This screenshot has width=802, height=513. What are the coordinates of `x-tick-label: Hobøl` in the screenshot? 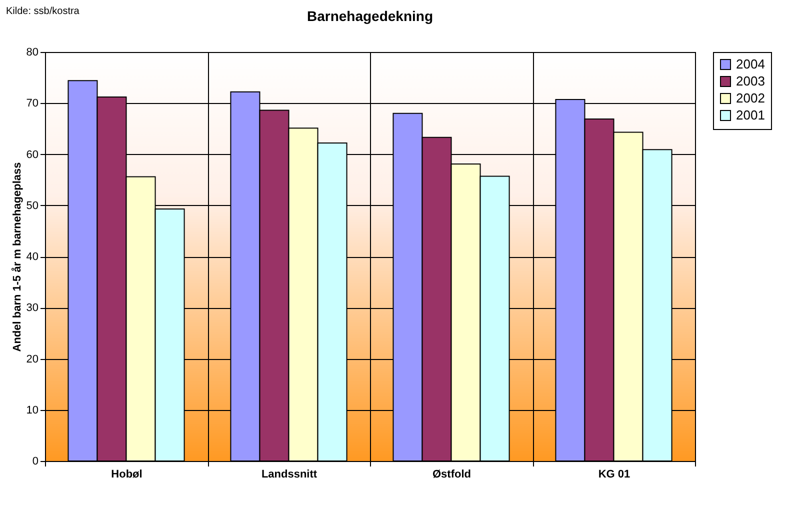 It's located at (126, 474).